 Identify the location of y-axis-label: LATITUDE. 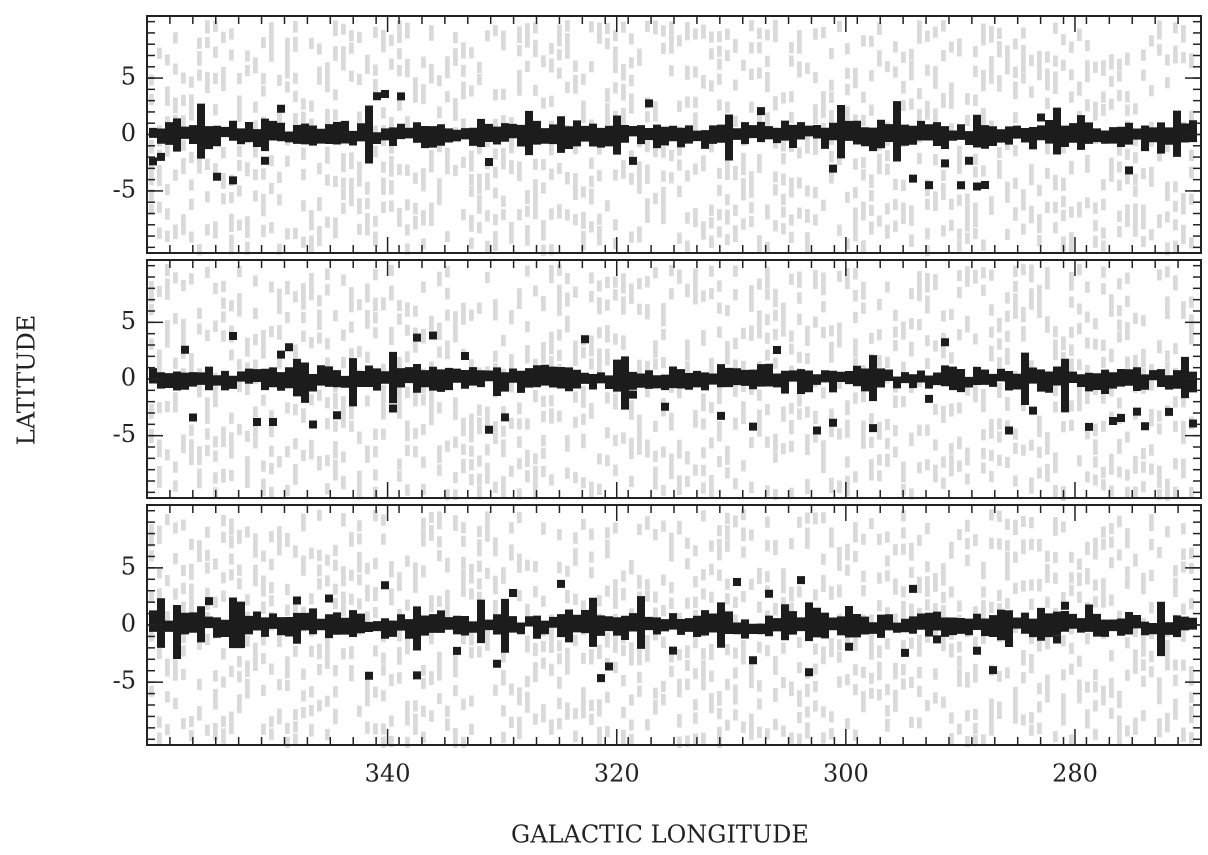
(27, 380).